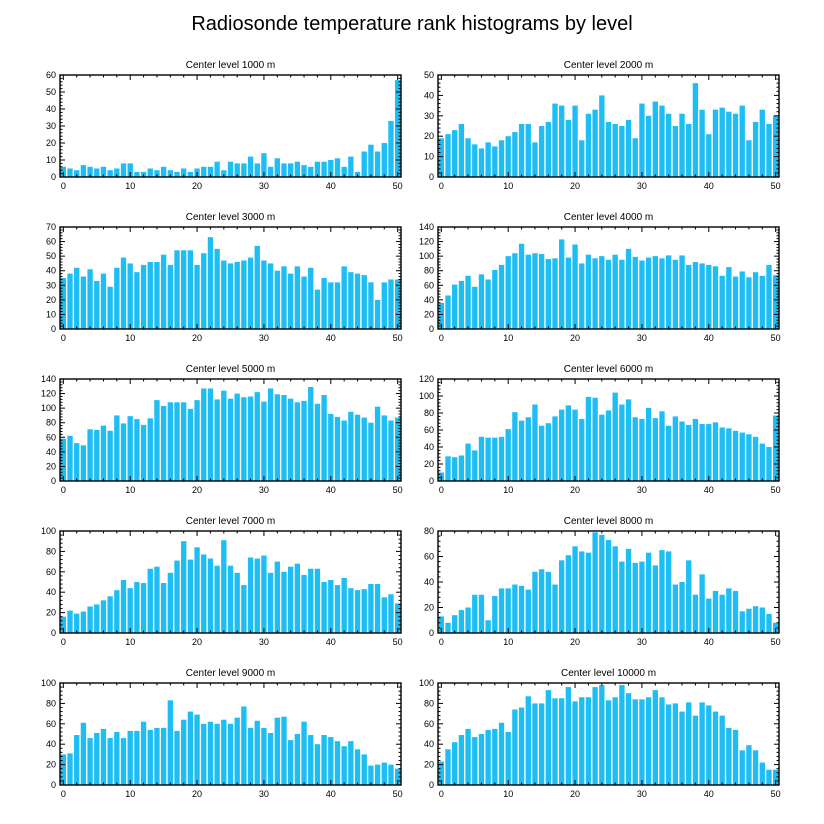 Image resolution: width=824 pixels, height=824 pixels. What do you see at coordinates (53, 329) in the screenshot?
I see `panel-3-ylabel-0: 0` at bounding box center [53, 329].